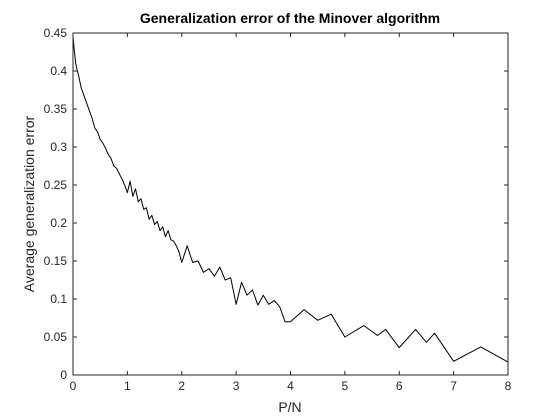 The height and width of the screenshot is (420, 560). I want to click on x-tick-label: 4, so click(290, 386).